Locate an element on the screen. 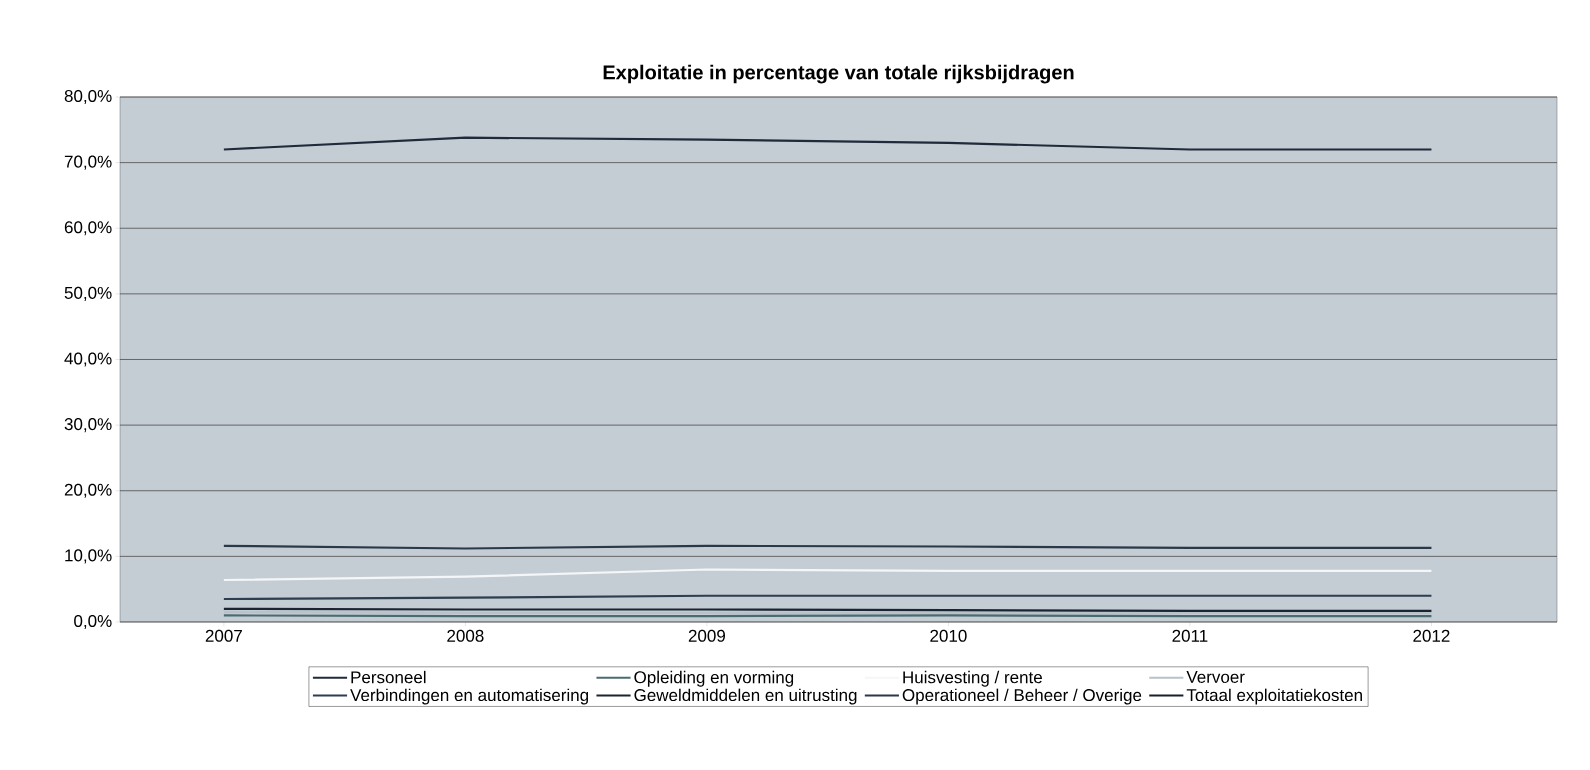 This screenshot has width=1590, height=770. x-tick-label: 2011 is located at coordinates (1190, 635).